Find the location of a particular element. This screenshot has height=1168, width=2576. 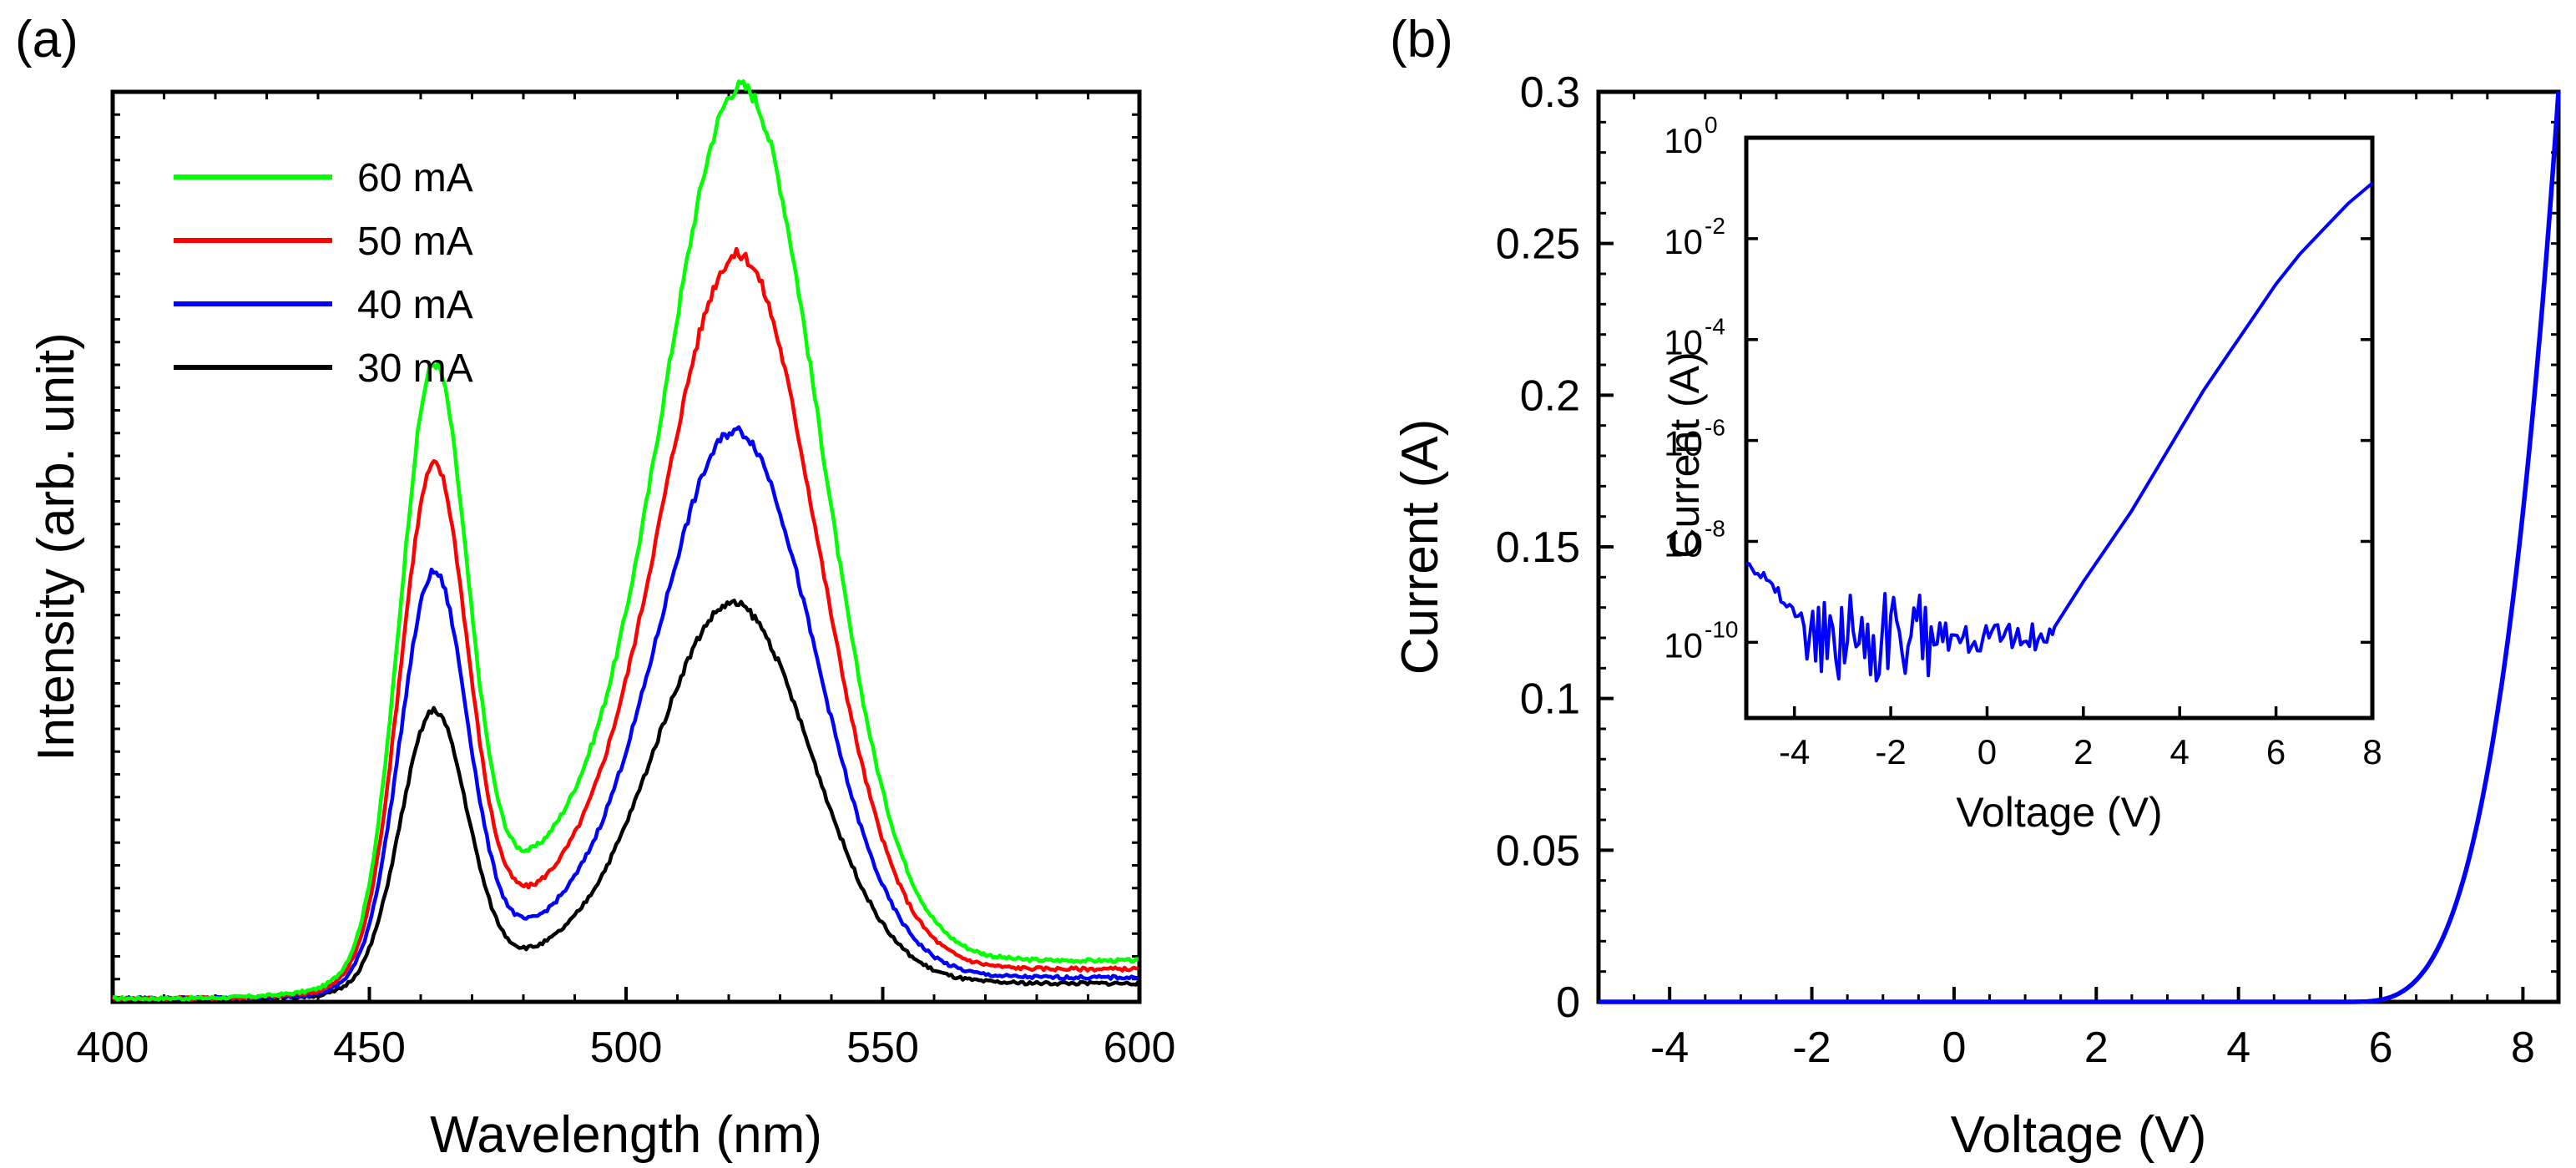

inset-y-axis-title: Current (A) is located at coordinates (1684, 454).